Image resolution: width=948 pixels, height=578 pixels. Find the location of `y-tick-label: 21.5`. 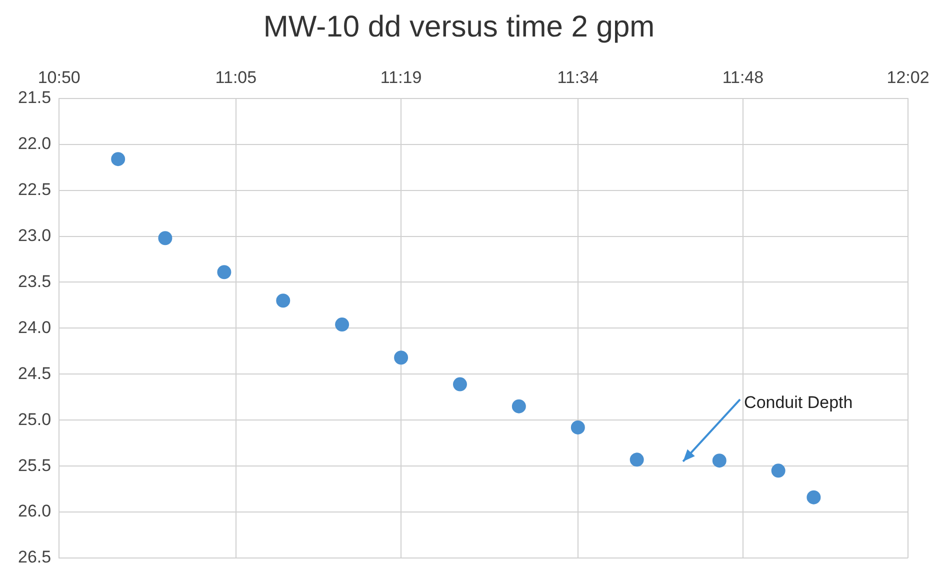

y-tick-label: 21.5 is located at coordinates (35, 98).